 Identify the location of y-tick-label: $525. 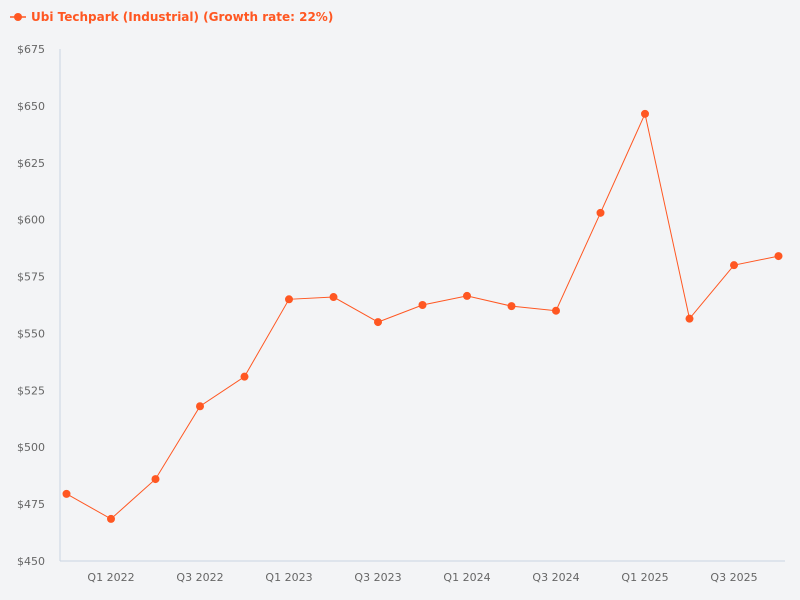
(31, 390).